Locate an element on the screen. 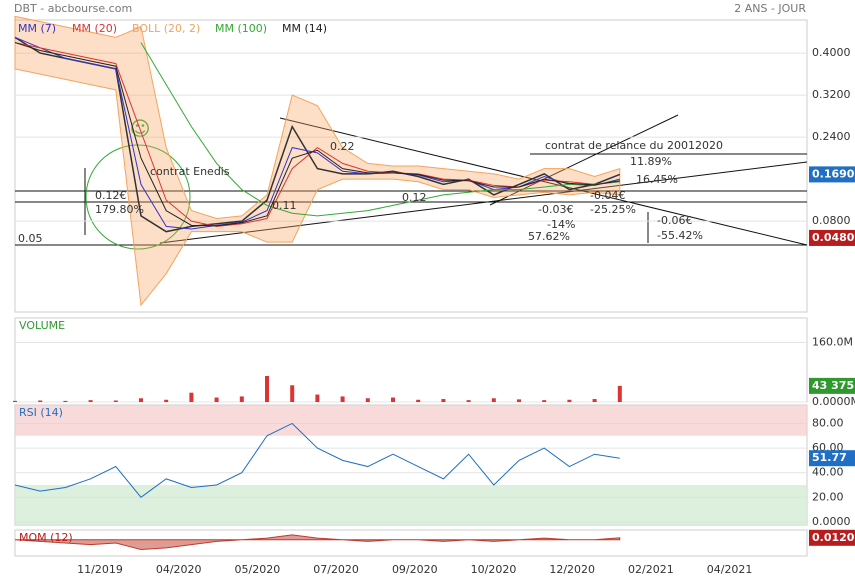 This screenshot has width=855, height=580. annotation: contrat de relance du 20012020 is located at coordinates (634, 145).